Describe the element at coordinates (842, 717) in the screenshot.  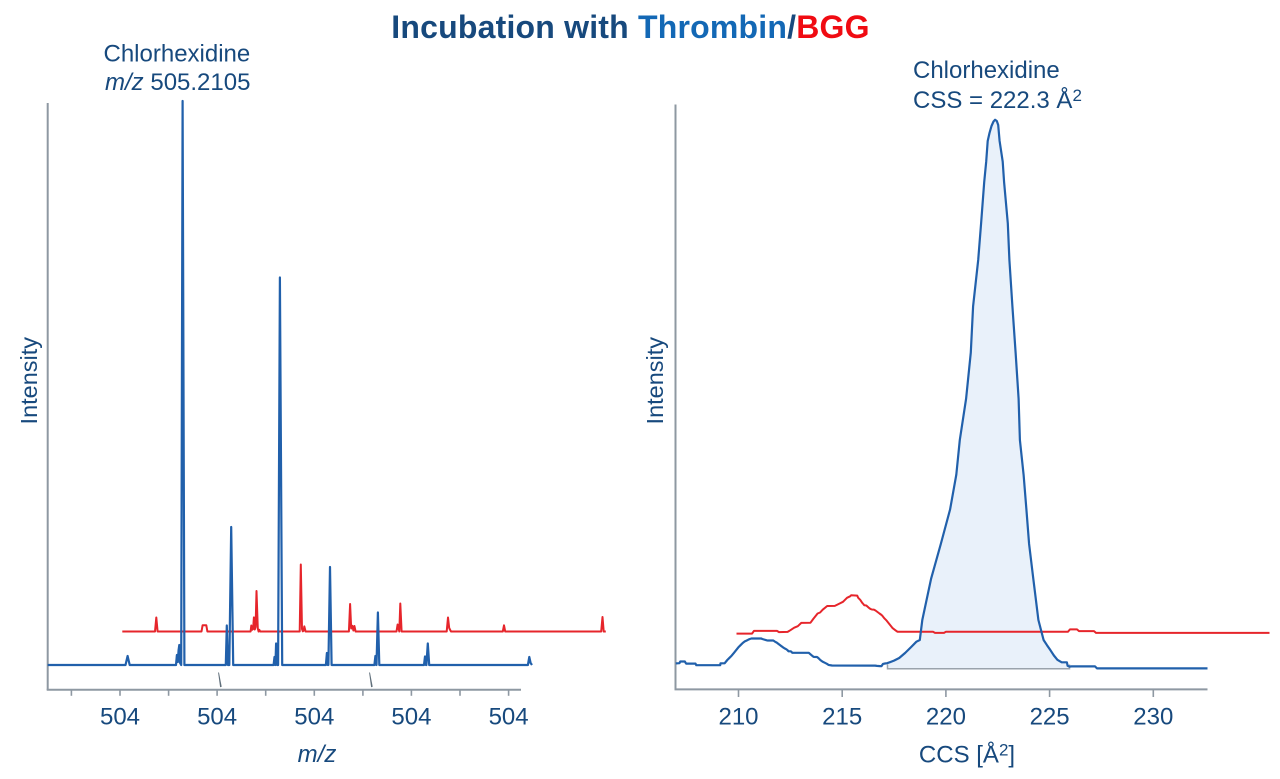
I see `svg-text: 215` at that location.